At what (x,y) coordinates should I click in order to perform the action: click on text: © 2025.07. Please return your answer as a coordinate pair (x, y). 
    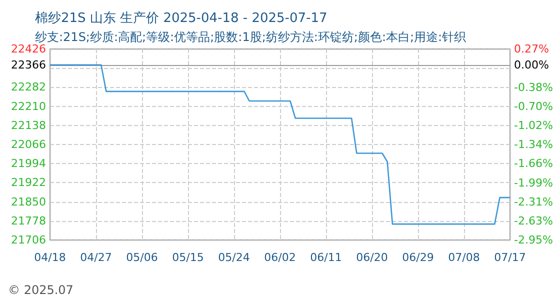
    Looking at the image, I should click on (41, 290).